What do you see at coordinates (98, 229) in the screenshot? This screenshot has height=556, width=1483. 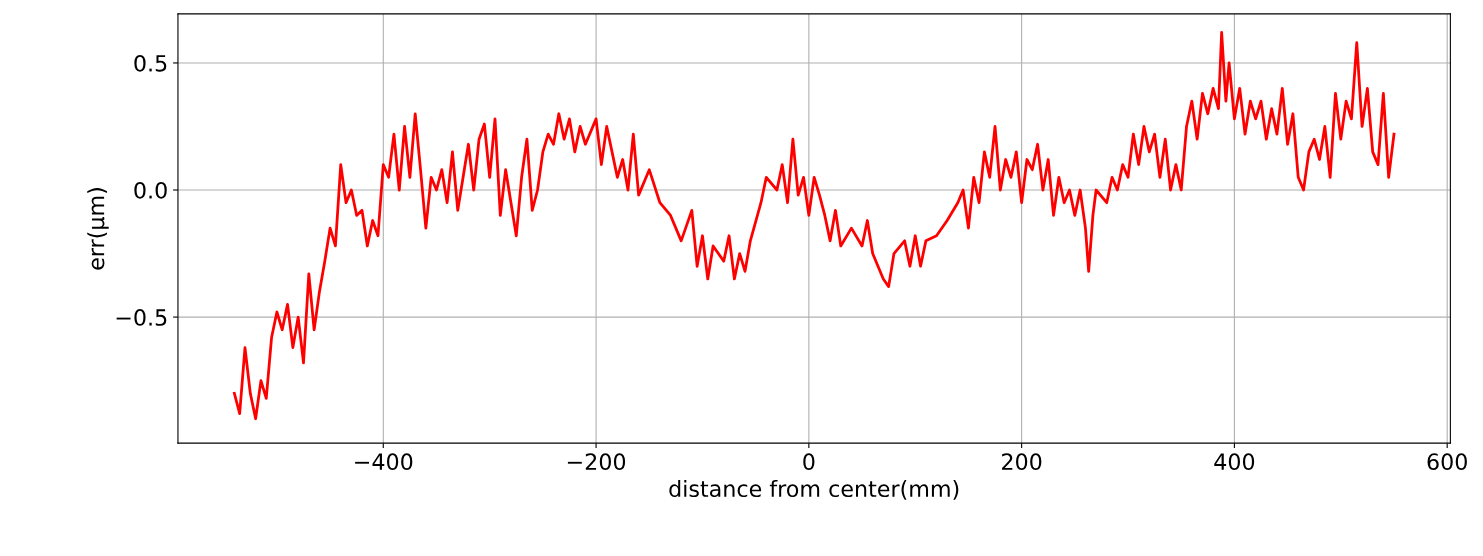 I see `y-axis-title: err(µm)` at bounding box center [98, 229].